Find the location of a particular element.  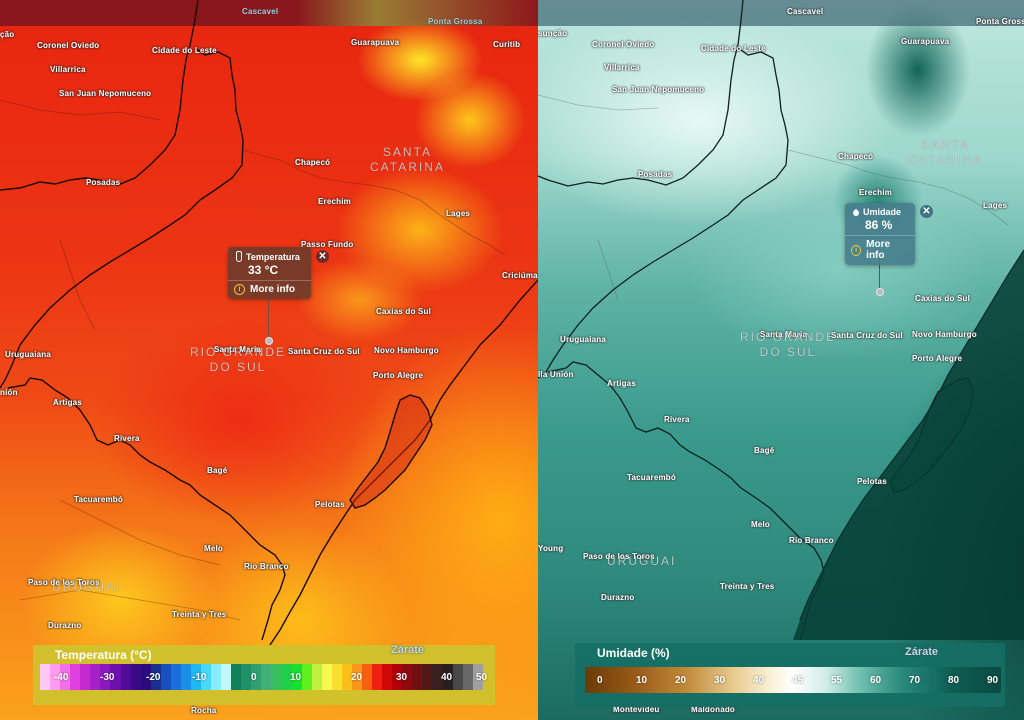

city-label: Novo Hamburgo is located at coordinates (406, 350).